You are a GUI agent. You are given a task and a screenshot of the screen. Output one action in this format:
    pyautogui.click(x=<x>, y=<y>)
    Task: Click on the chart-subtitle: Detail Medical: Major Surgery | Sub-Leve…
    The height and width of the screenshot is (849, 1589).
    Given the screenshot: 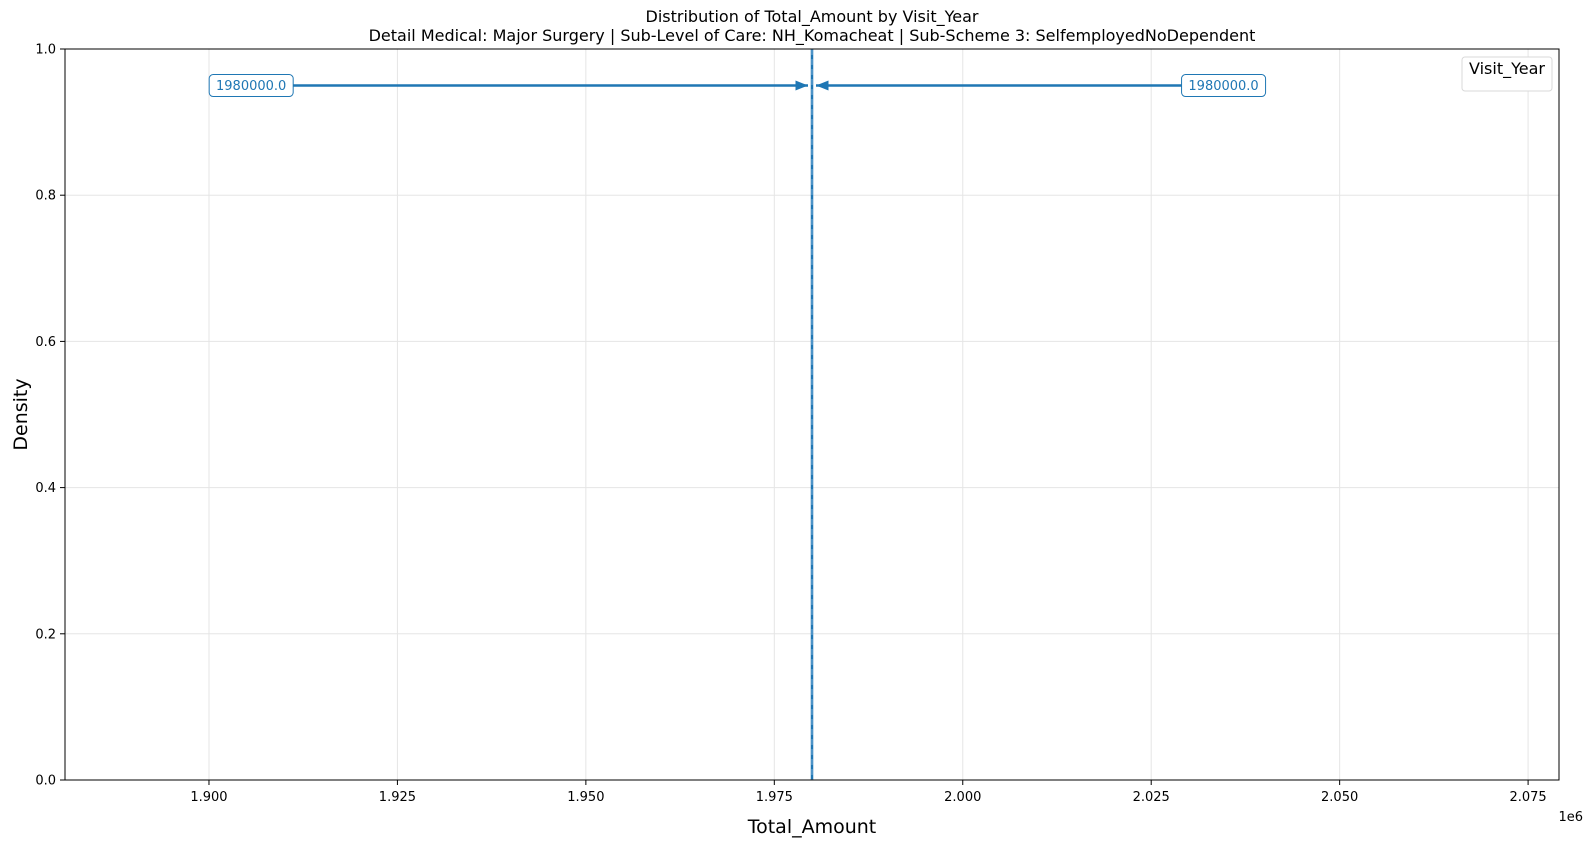 What is the action you would take?
    pyautogui.click(x=812, y=36)
    